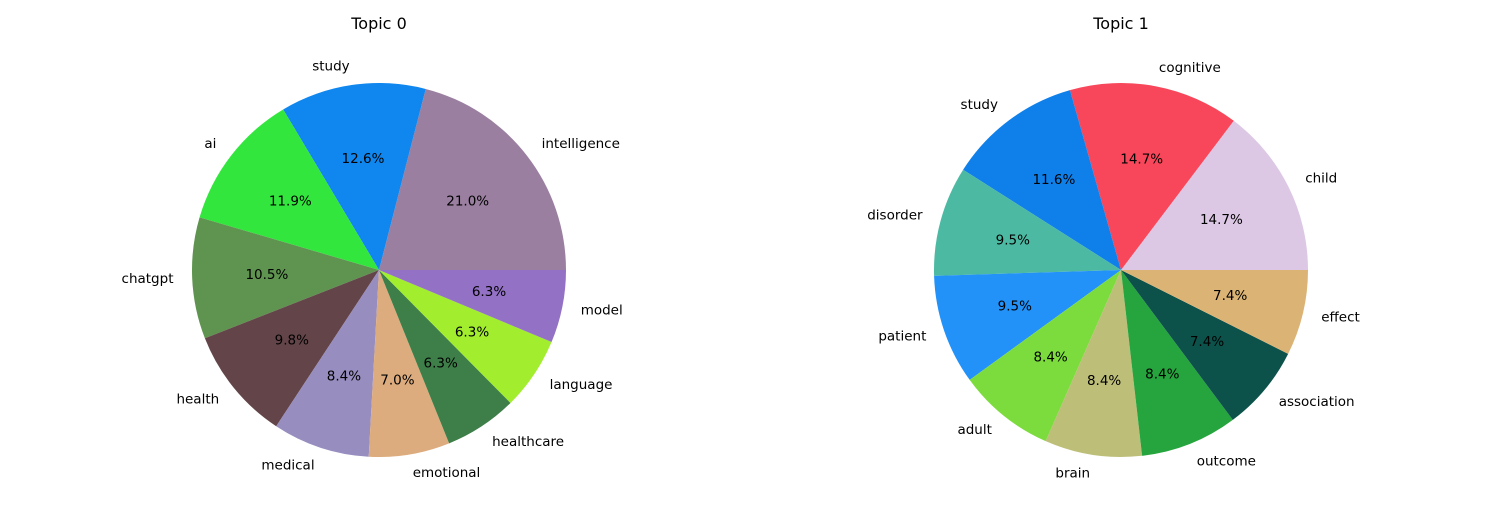 Image resolution: width=1488 pixels, height=526 pixels. I want to click on pie-slice-intelligence, so click(472, 179).